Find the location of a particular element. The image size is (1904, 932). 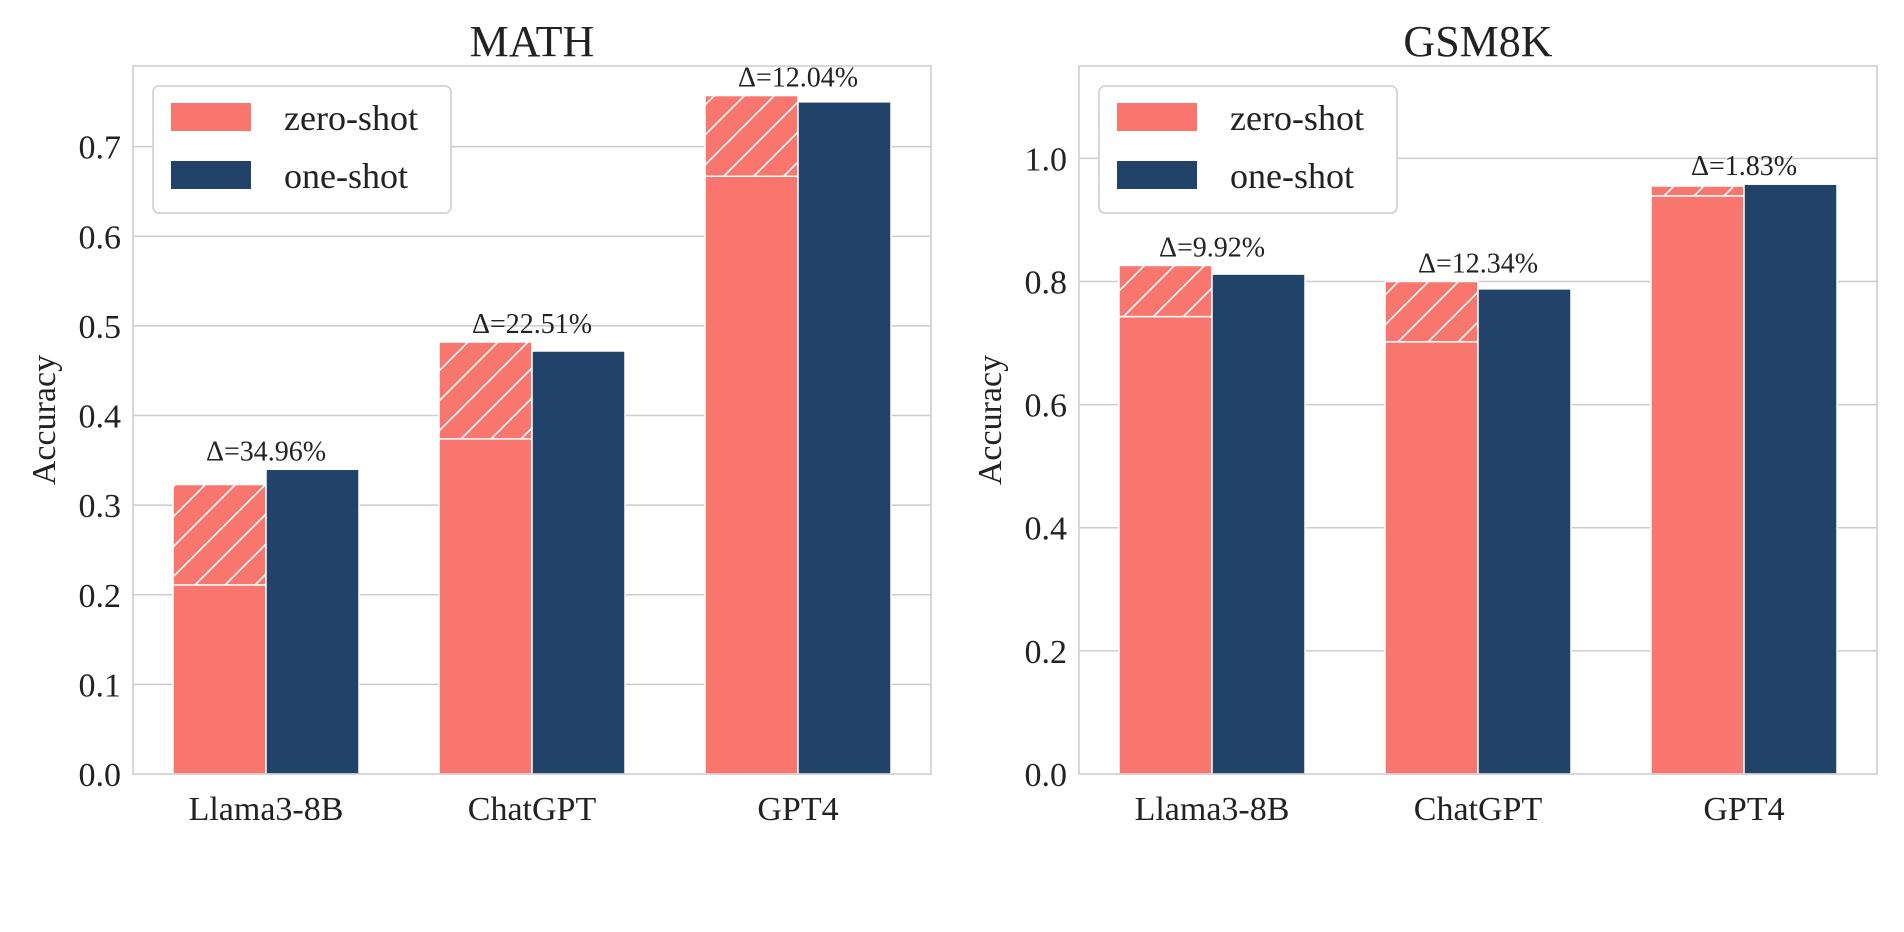

gsm8k-x-tick-label: Llama3-8B is located at coordinates (1212, 809).